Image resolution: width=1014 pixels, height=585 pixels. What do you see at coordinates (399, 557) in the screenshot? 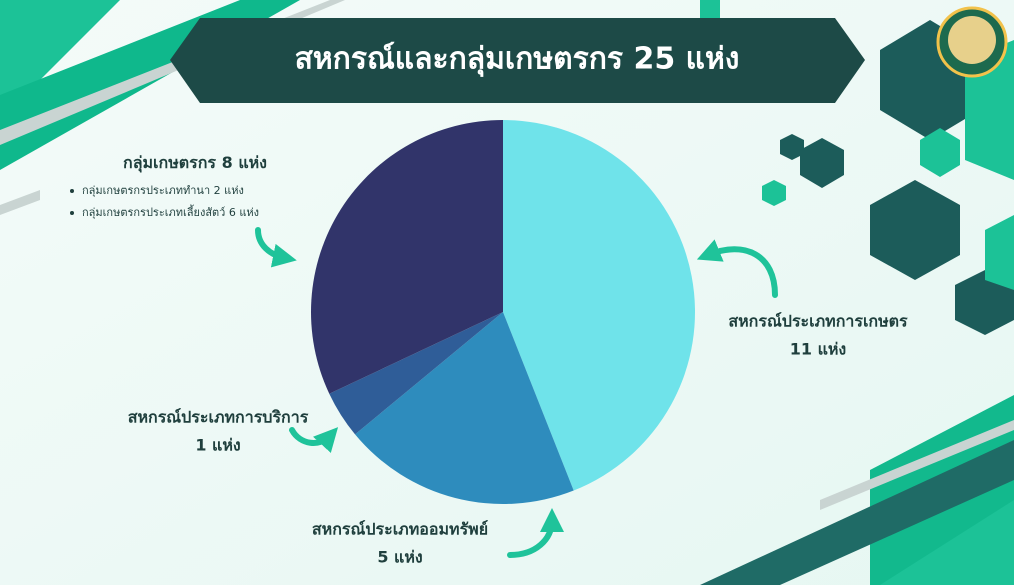
I see `value-label: 5 แห่ง` at bounding box center [399, 557].